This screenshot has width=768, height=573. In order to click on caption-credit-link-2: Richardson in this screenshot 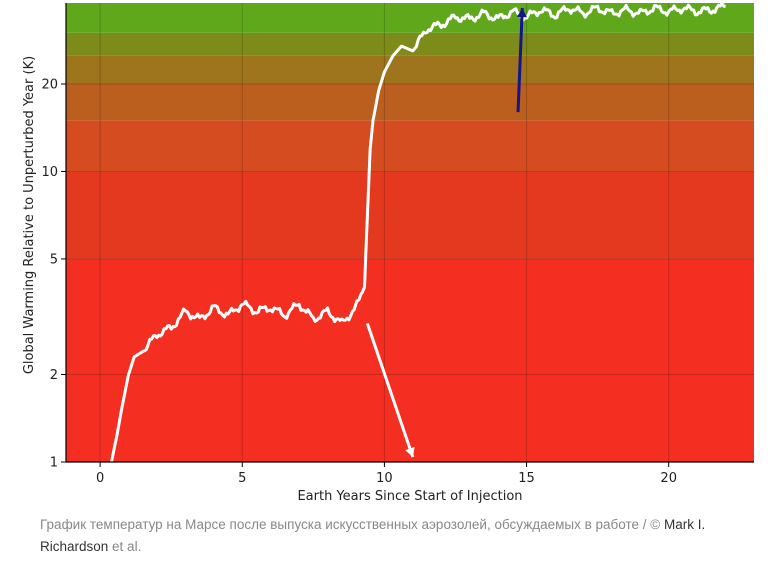, I will do `click(74, 546)`.